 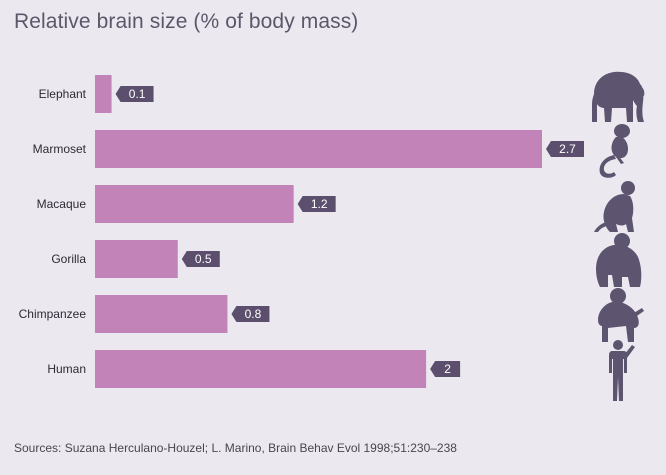 I want to click on elephant-icon, so click(x=618, y=96).